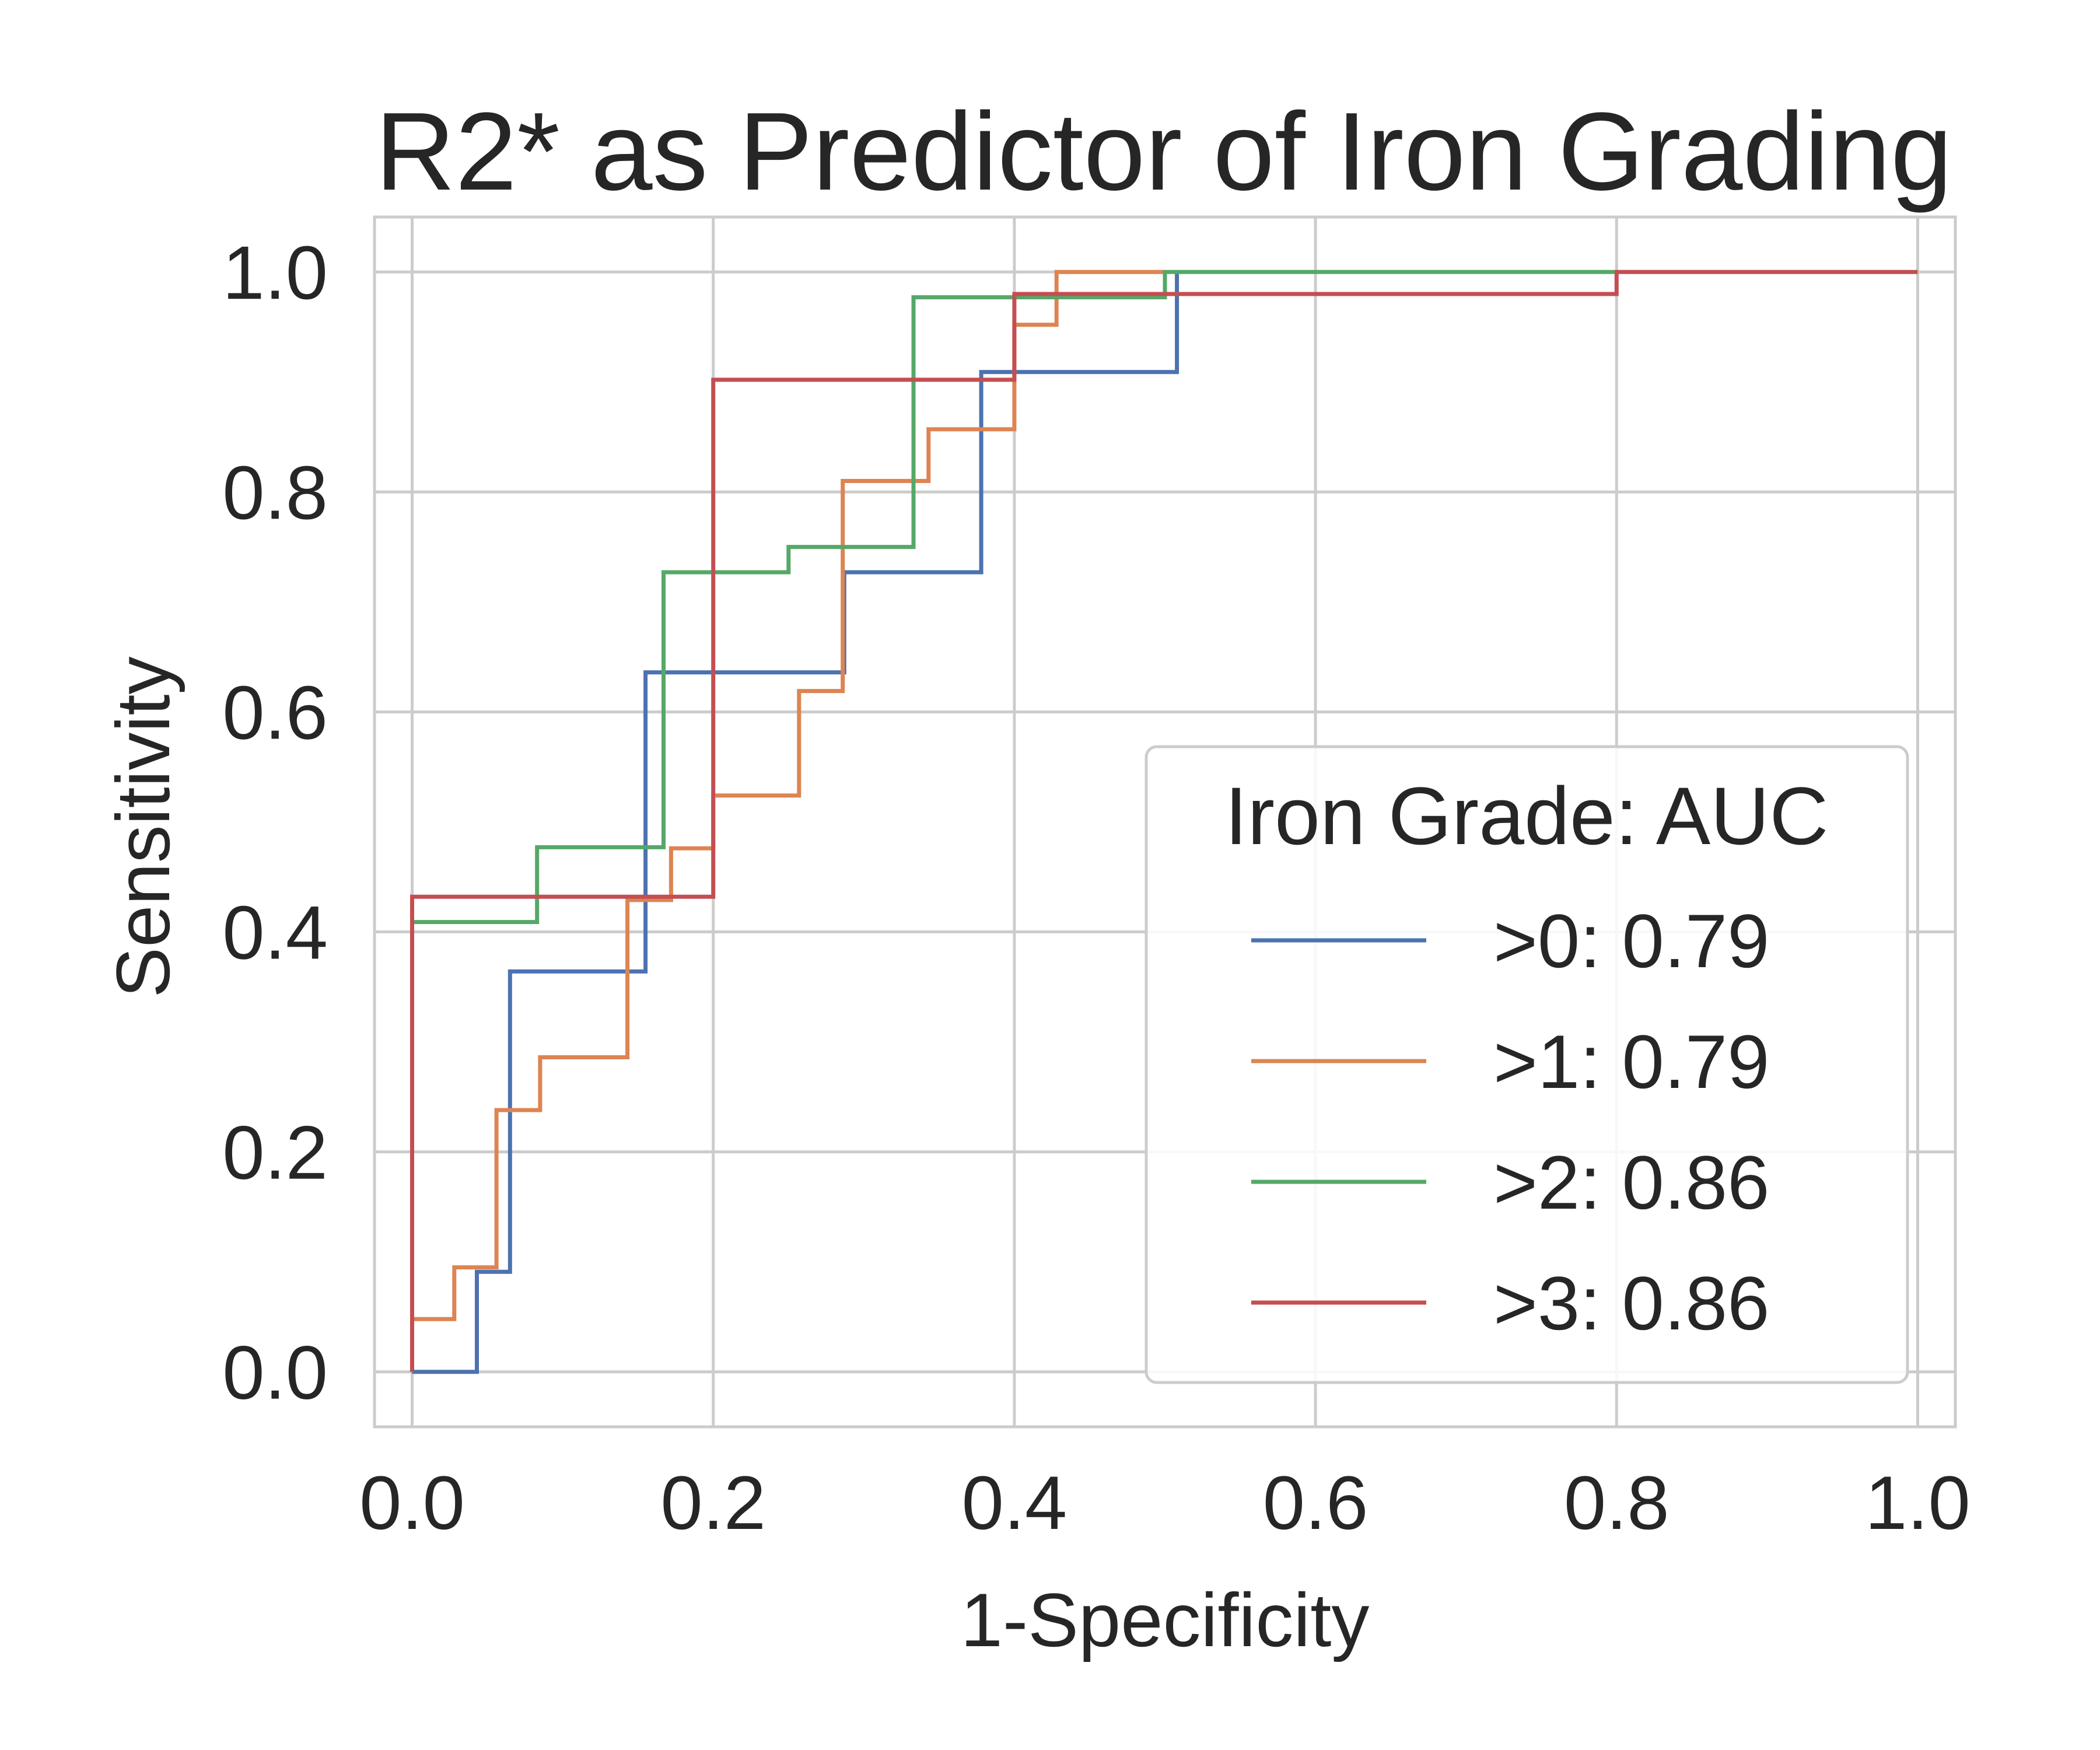 The width and height of the screenshot is (2100, 1750). What do you see at coordinates (1165, 1619) in the screenshot?
I see `x-axis-label: 1-Specificity` at bounding box center [1165, 1619].